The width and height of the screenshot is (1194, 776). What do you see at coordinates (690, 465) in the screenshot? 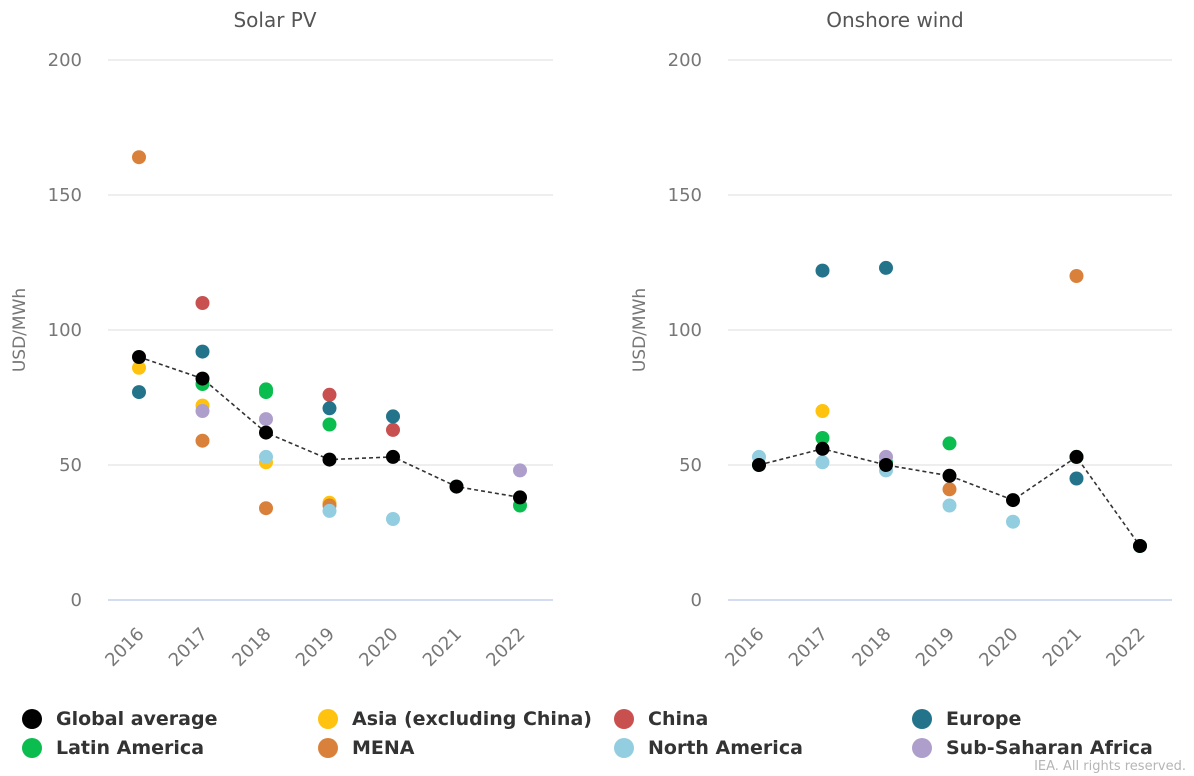
I see `y-tick-label: 50` at bounding box center [690, 465].